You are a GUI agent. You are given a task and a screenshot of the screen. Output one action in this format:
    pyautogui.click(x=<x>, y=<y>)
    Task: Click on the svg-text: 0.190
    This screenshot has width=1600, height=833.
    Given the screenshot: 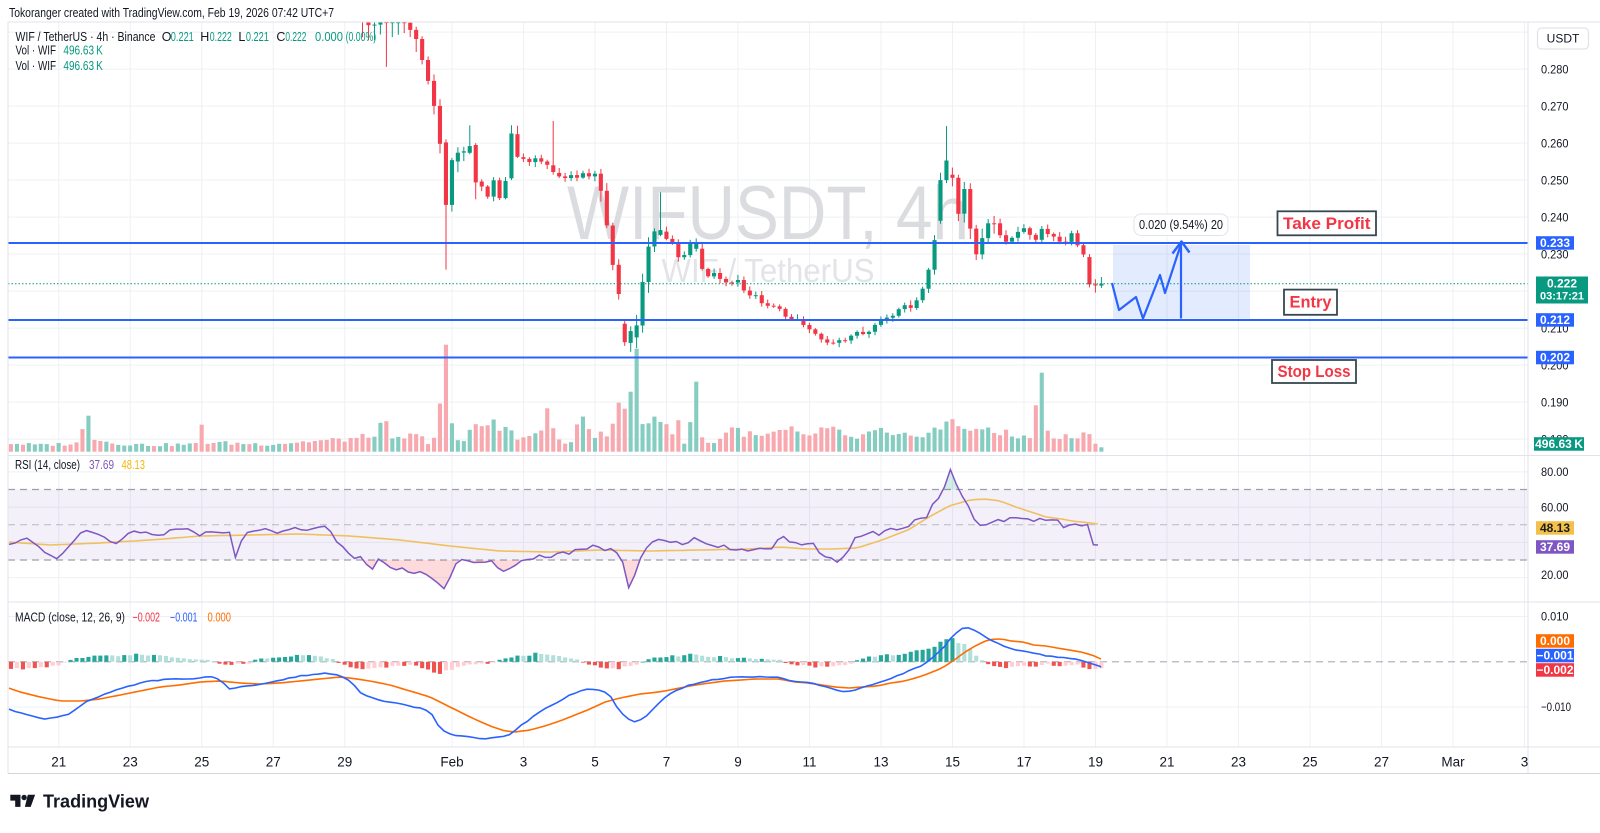 What is the action you would take?
    pyautogui.click(x=1555, y=402)
    